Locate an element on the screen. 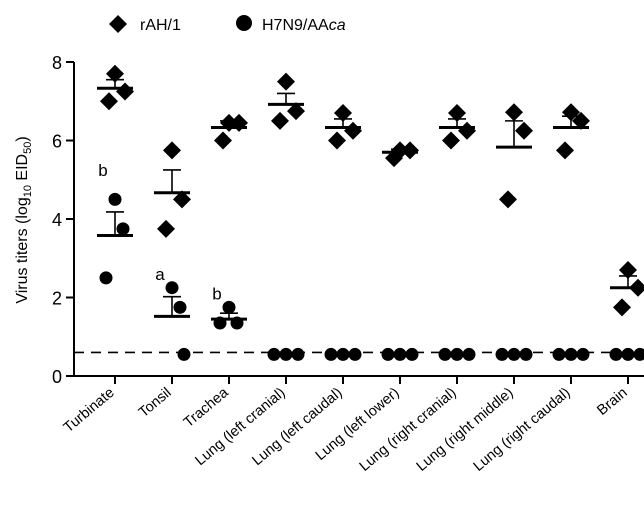 The image size is (644, 527). y-axis-label-sub2: 50 is located at coordinates (28, 148).